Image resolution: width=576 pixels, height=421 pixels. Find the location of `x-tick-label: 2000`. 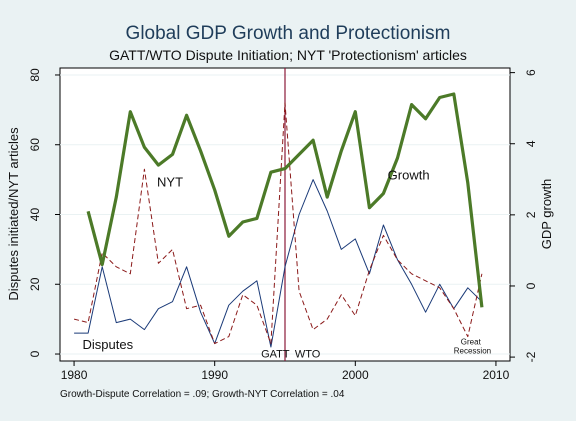

x-tick-label: 2000 is located at coordinates (355, 375).